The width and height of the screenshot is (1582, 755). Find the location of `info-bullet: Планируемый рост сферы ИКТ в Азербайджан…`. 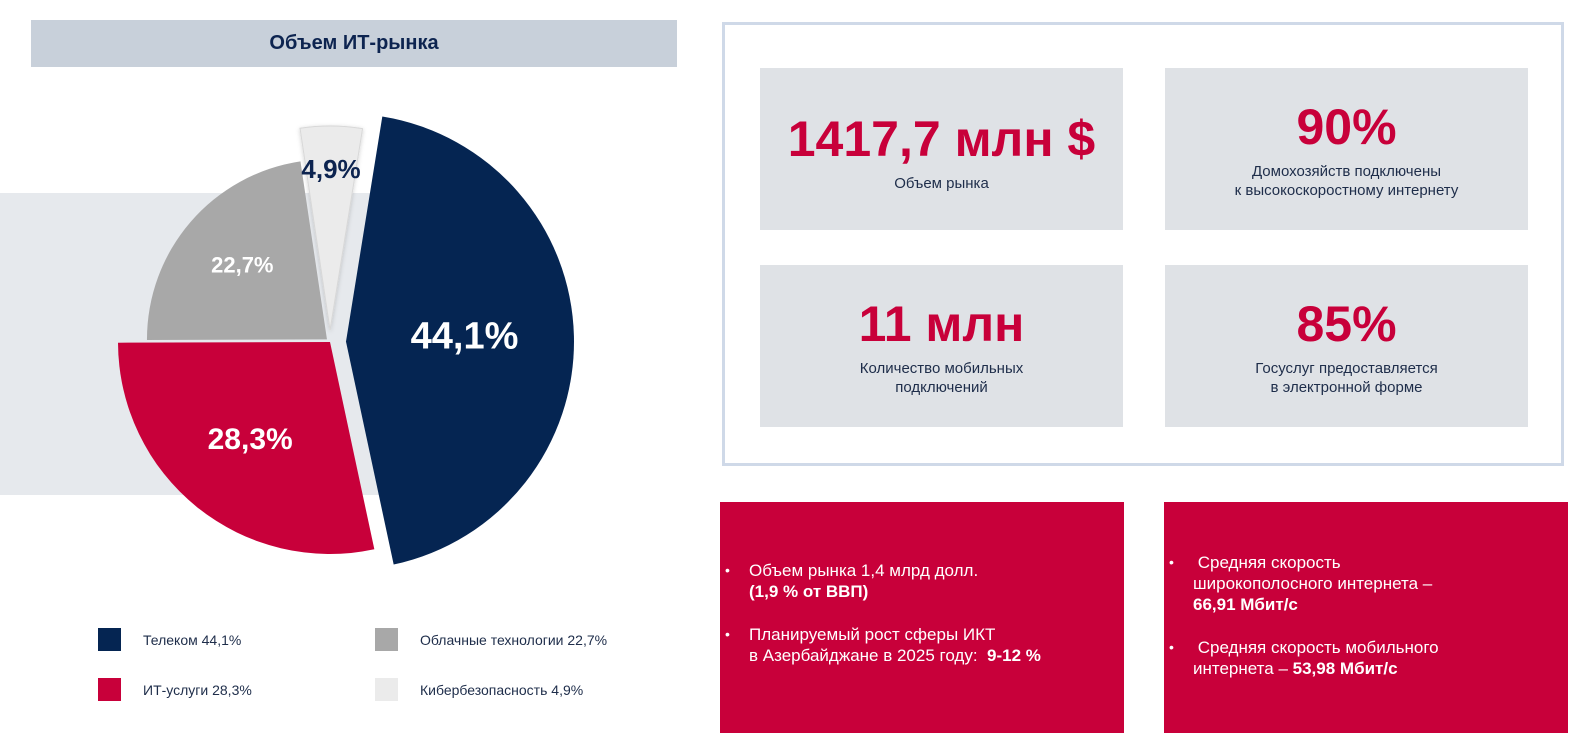

info-bullet: Планируемый рост сферы ИКТ в Азербайджан… is located at coordinates (922, 645).